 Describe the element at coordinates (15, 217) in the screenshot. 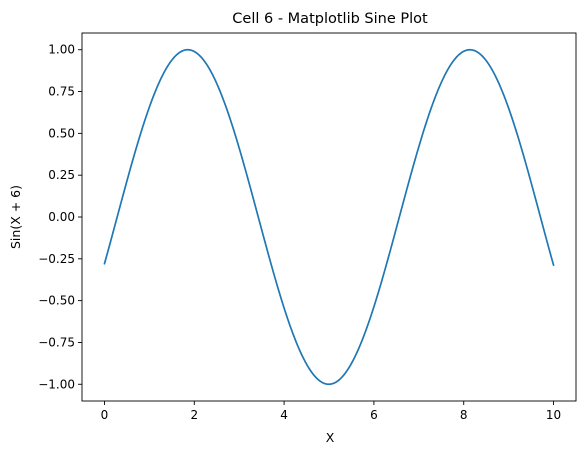

I see `y-axis-label: Sin(X + 6)` at that location.